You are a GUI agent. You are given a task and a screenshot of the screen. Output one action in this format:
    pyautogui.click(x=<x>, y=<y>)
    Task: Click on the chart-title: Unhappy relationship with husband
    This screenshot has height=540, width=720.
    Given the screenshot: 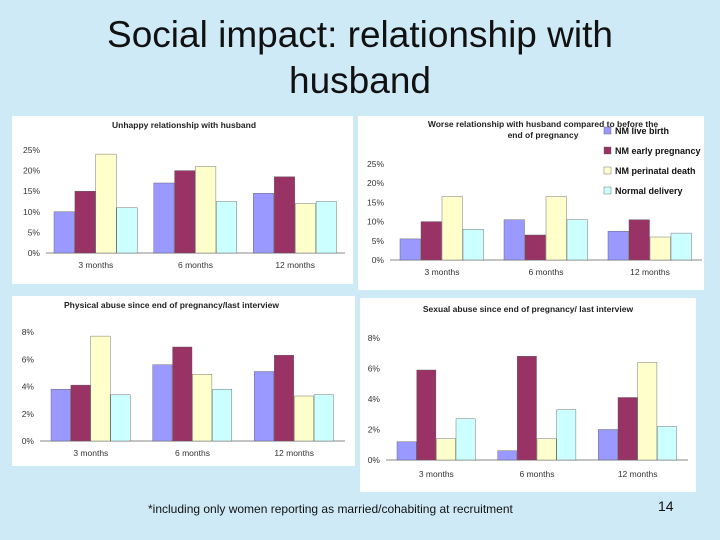 What is the action you would take?
    pyautogui.click(x=184, y=125)
    